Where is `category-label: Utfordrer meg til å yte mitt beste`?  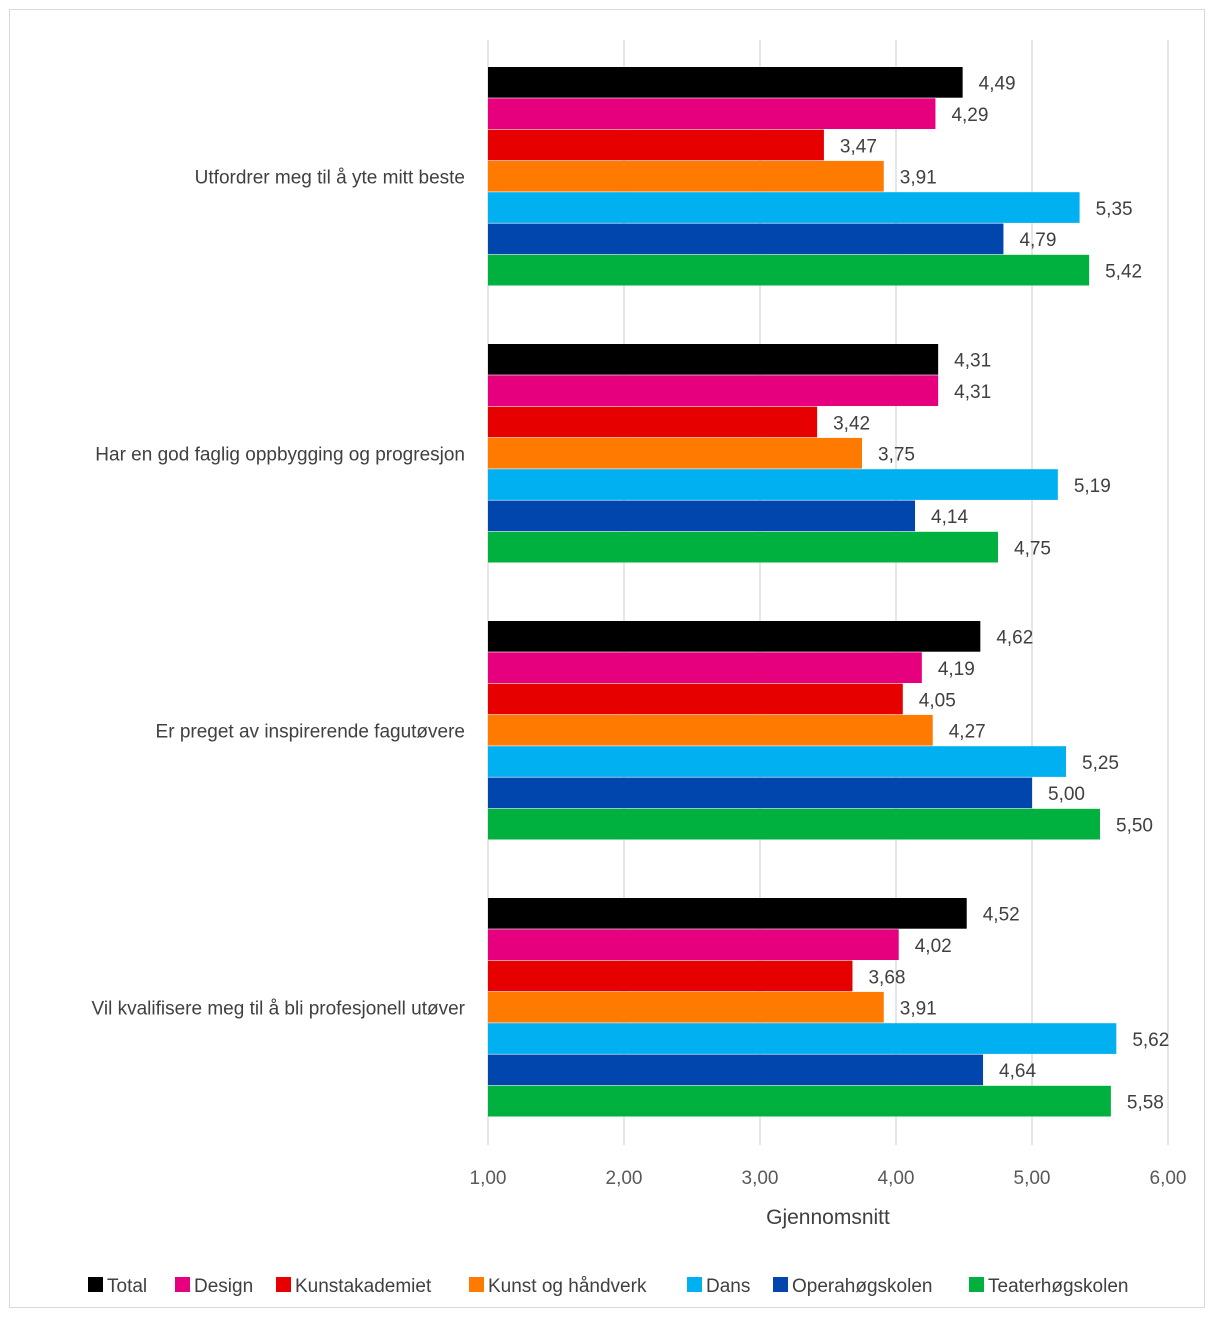 category-label: Utfordrer meg til å yte mitt beste is located at coordinates (330, 178).